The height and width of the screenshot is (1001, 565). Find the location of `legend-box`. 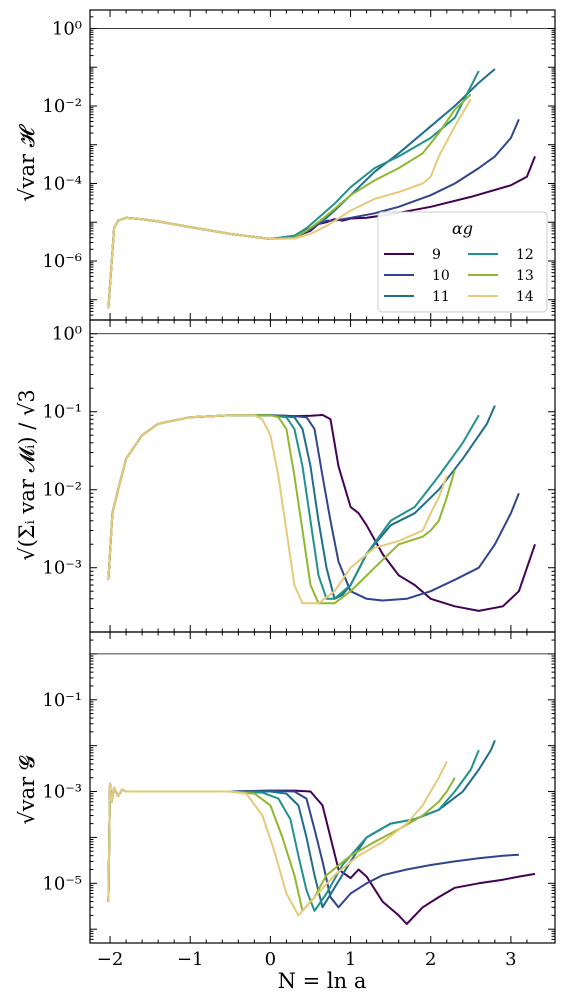

legend-box is located at coordinates (462, 262).